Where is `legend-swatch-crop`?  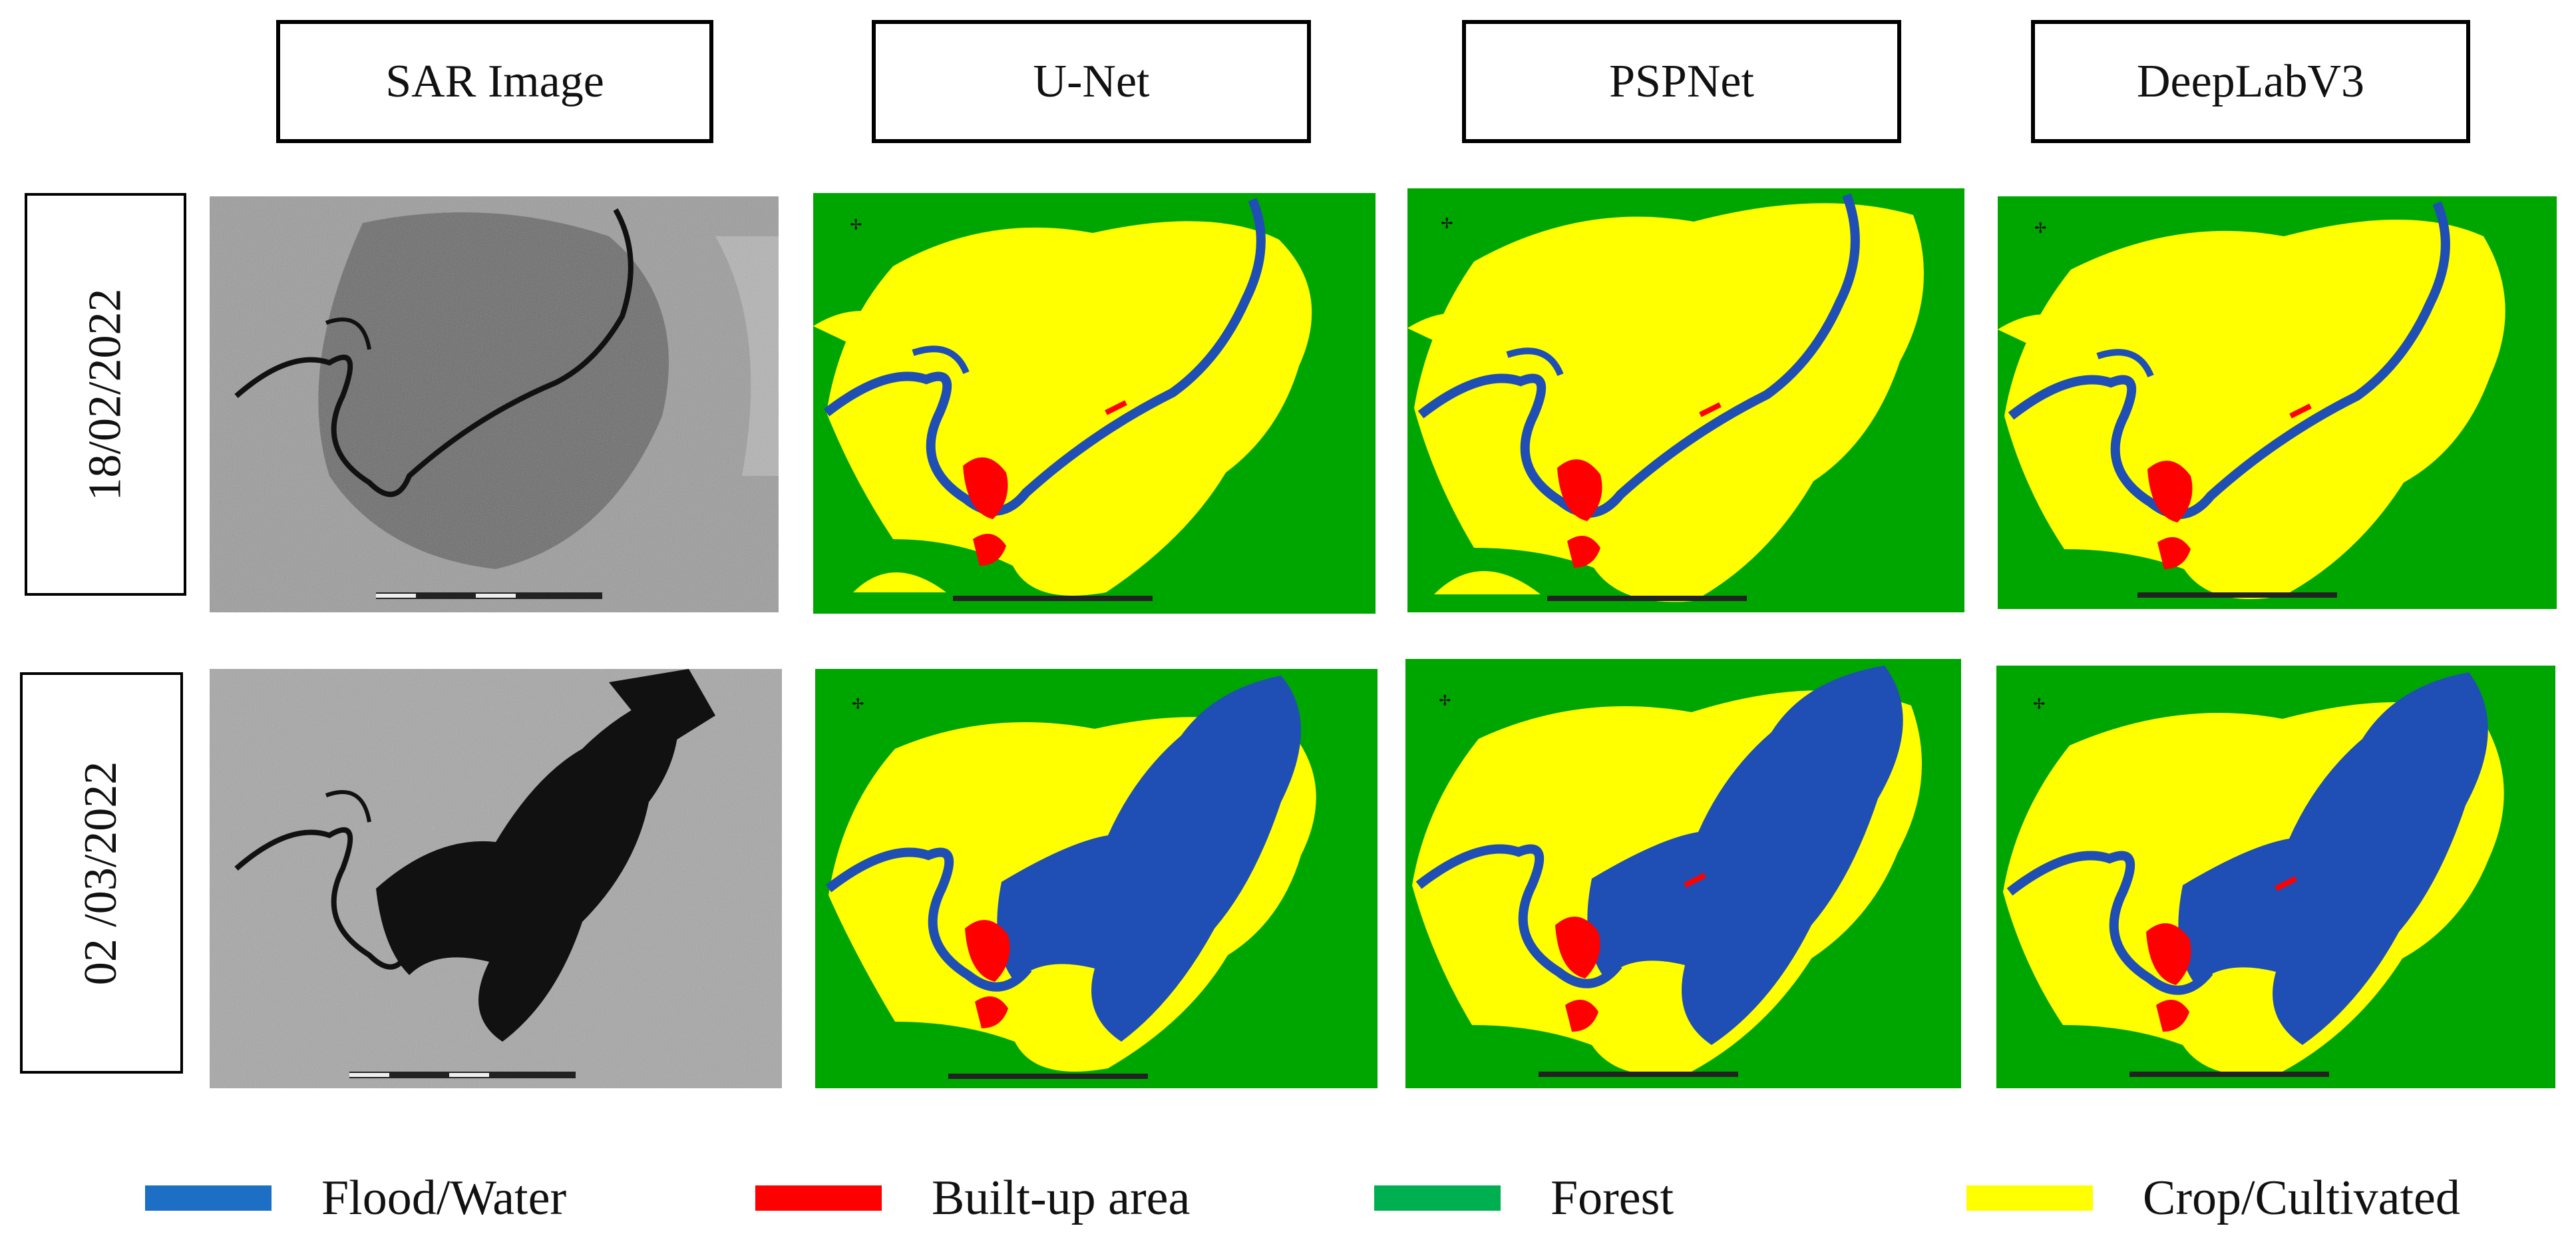
legend-swatch-crop is located at coordinates (2029, 1198).